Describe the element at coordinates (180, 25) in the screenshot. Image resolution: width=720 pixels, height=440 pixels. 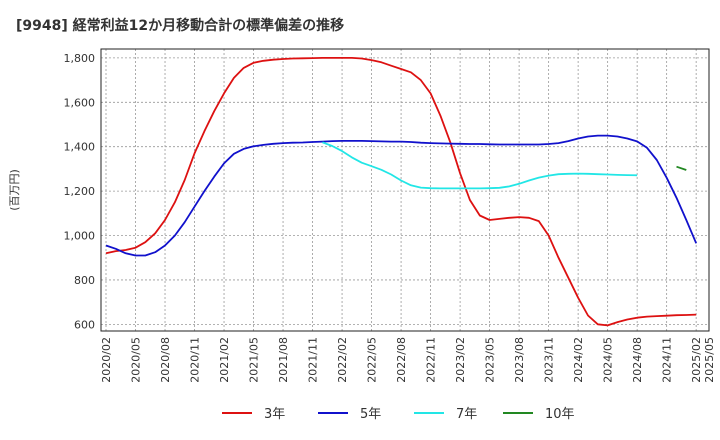
I see `chart-title: [9948] 経常利益12か月移動合計の標準偏差の推移` at that location.